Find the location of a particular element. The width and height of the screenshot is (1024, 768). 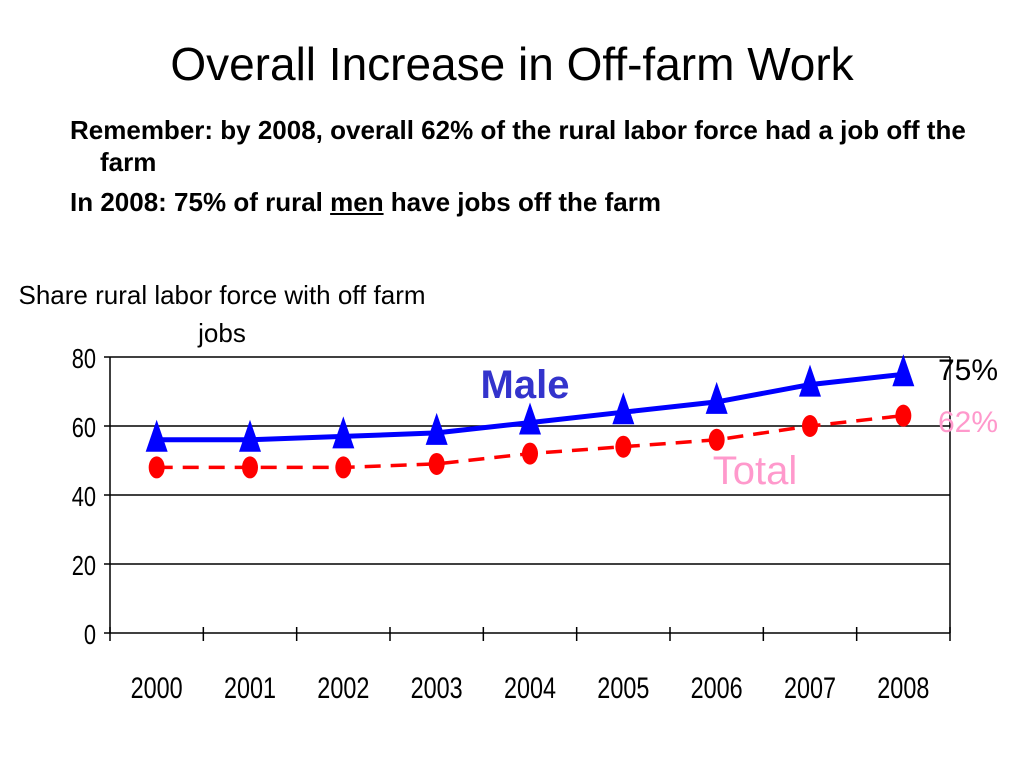

x-tick-label: 2002 is located at coordinates (343, 687).